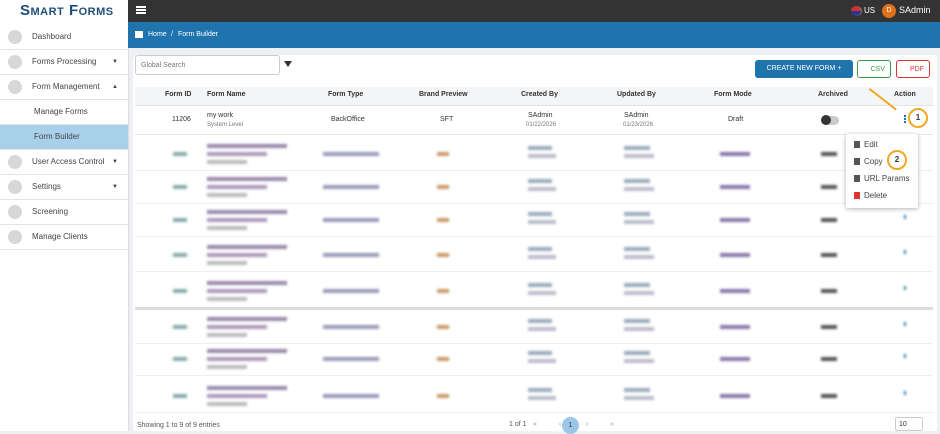  I want to click on create-label: CREATE NEW FORM, so click(801, 68).